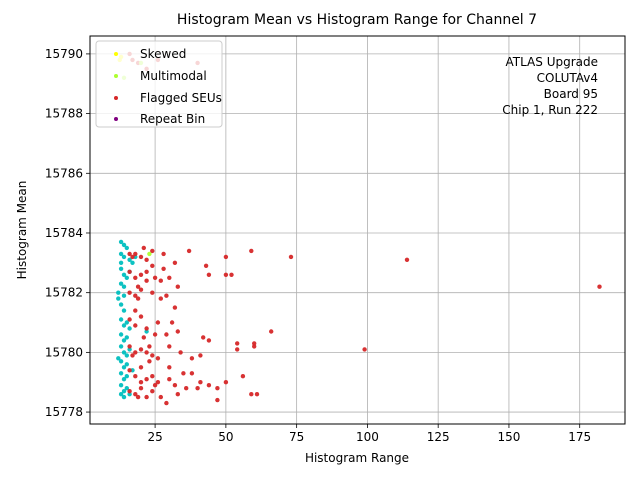  What do you see at coordinates (181, 98) in the screenshot?
I see `legend-label-flagged-seus: Flagged SEUs` at bounding box center [181, 98].